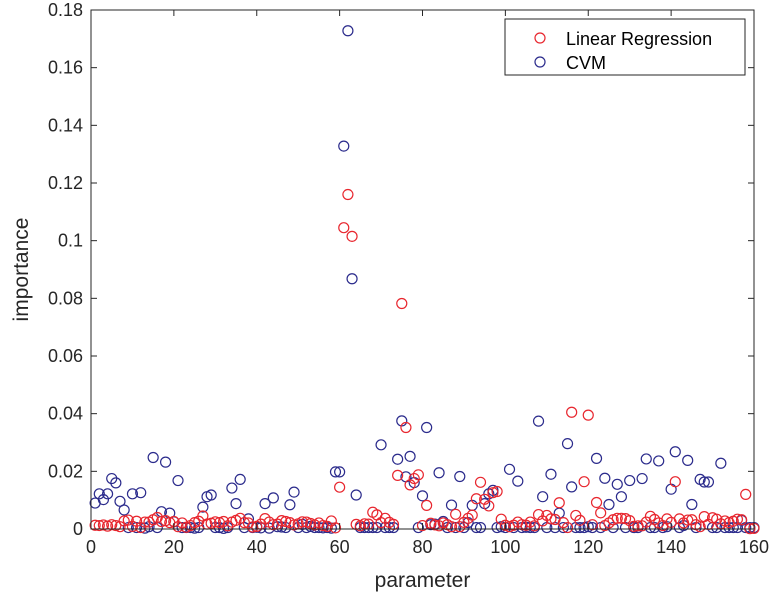 The height and width of the screenshot is (599, 769). What do you see at coordinates (257, 547) in the screenshot?
I see `x-tick-label: 40` at bounding box center [257, 547].